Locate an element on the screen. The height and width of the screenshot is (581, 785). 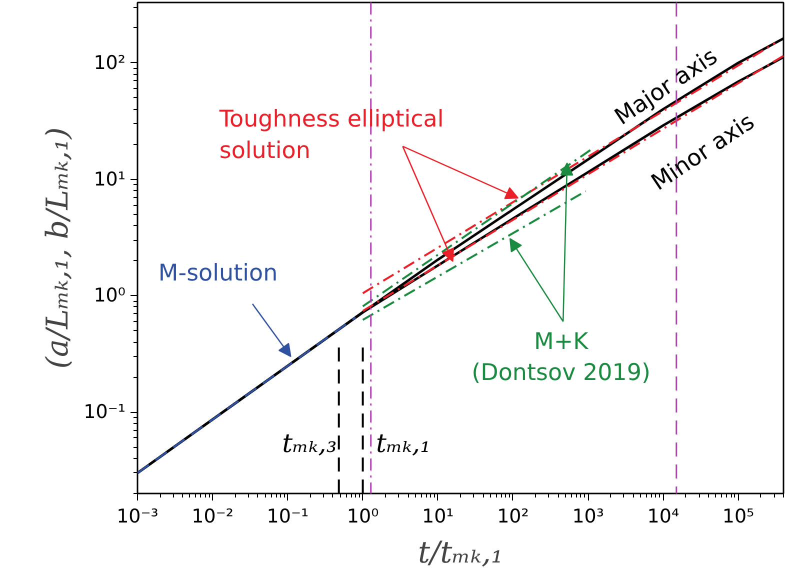
x-tick-label: 10⁴ is located at coordinates (663, 517).